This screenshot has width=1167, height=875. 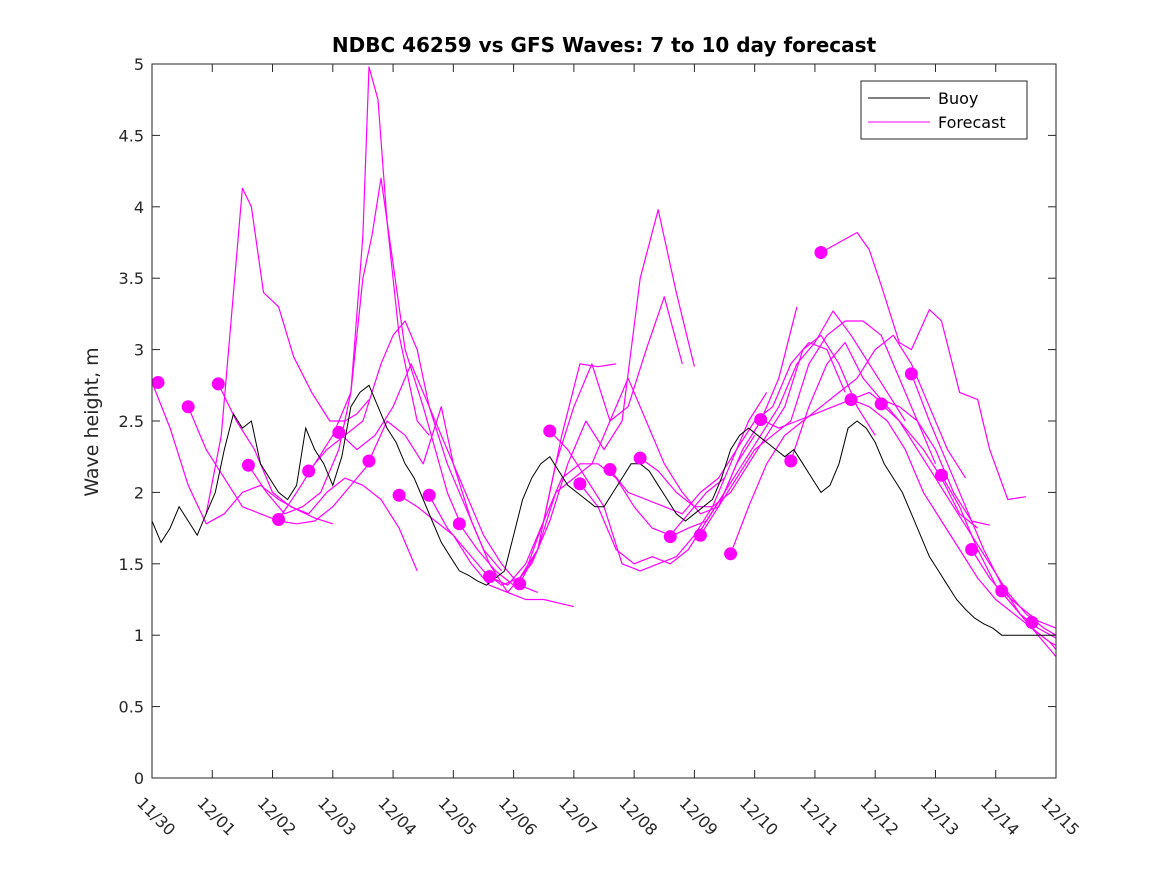 What do you see at coordinates (139, 635) in the screenshot?
I see `y-tick-label-2: 1` at bounding box center [139, 635].